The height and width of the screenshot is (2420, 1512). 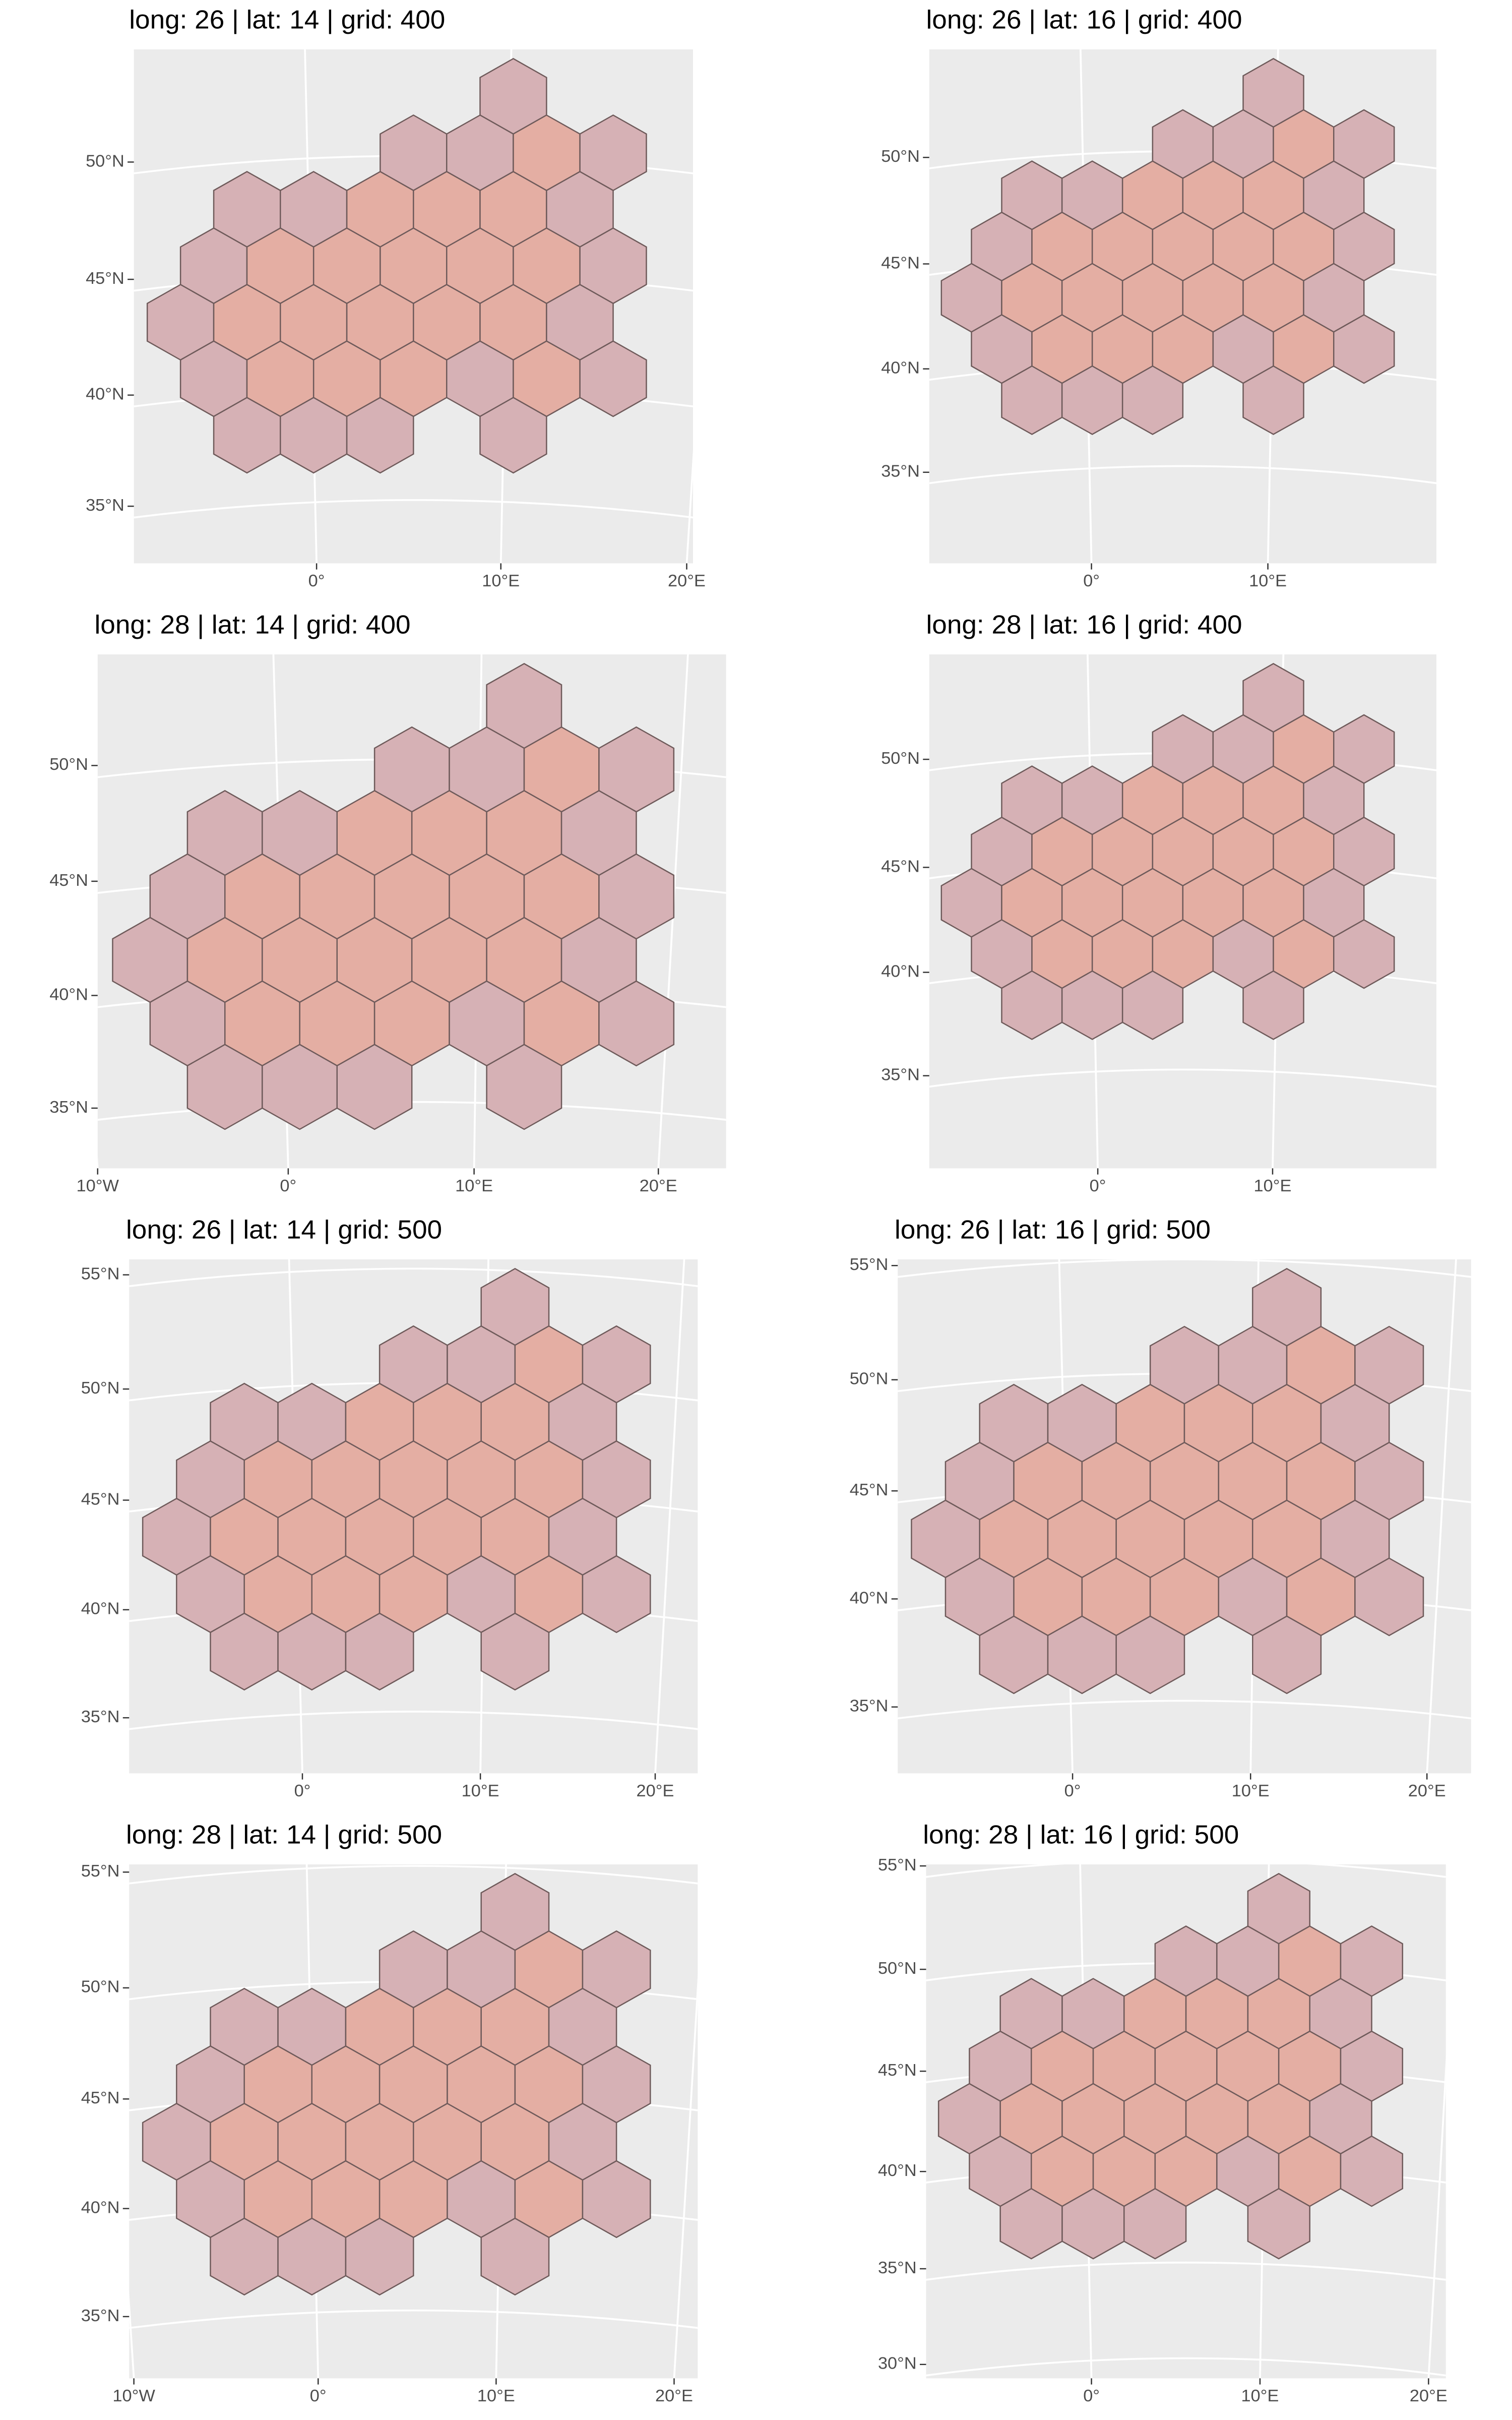 I want to click on panel-title: long: 26 | lat: 14 | grid: 500, so click(x=284, y=1229).